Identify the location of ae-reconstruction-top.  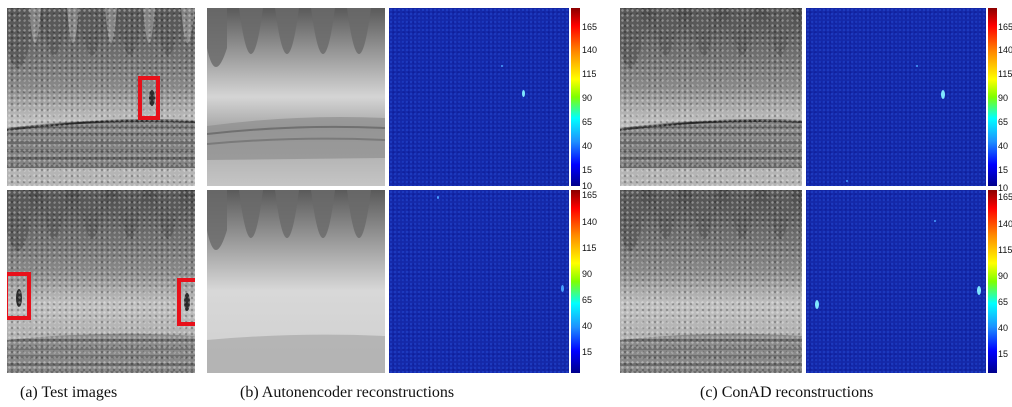
(296, 97).